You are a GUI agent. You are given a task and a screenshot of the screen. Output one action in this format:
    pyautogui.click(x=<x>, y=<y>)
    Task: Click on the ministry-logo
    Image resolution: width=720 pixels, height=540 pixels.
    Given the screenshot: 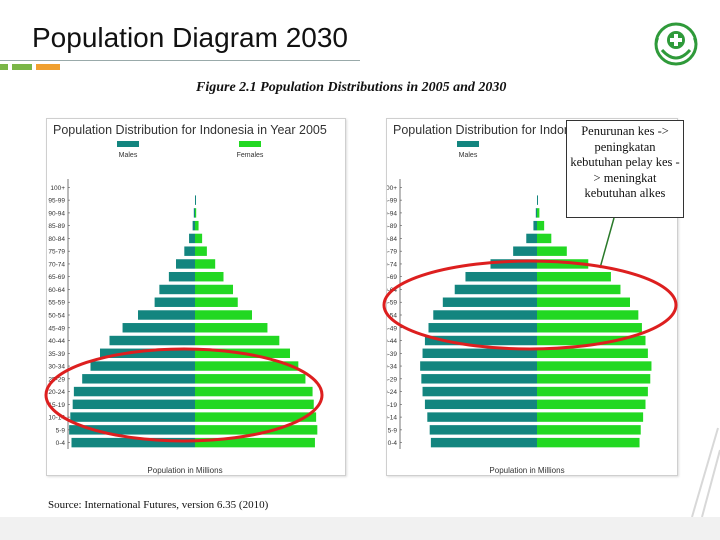 What is the action you would take?
    pyautogui.click(x=676, y=44)
    